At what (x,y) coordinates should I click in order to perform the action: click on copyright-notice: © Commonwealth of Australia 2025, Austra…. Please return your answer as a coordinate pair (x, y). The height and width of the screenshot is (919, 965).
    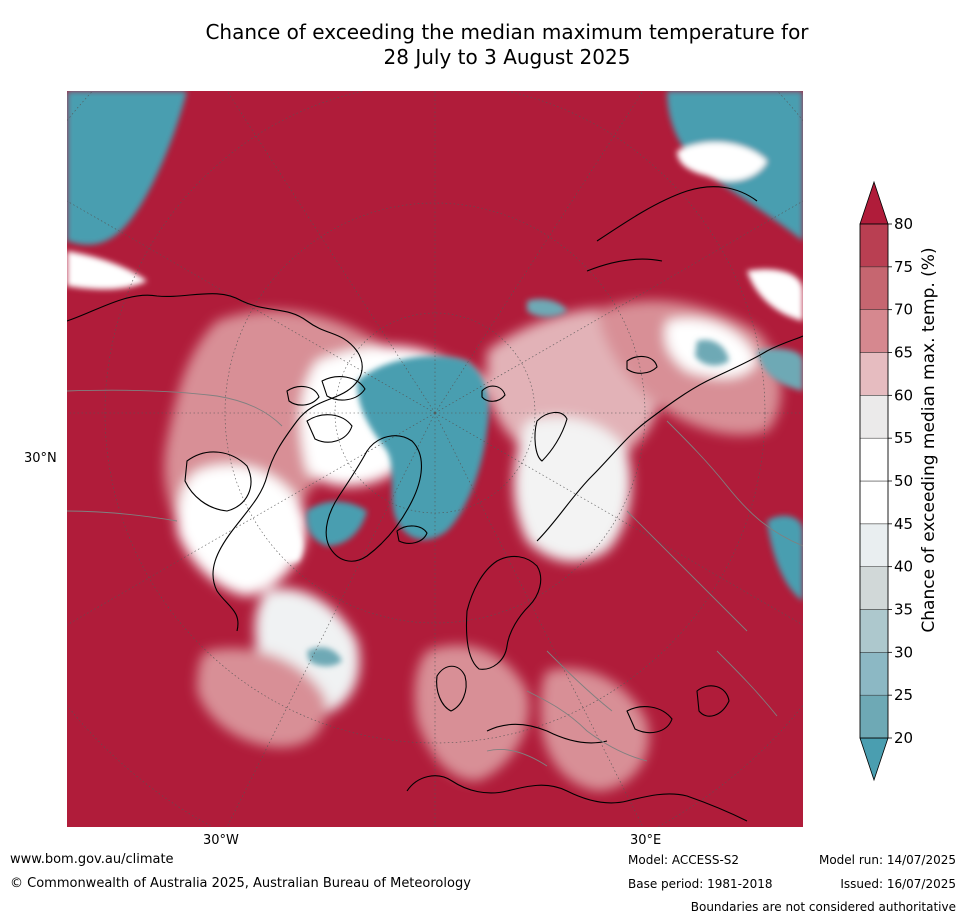
    Looking at the image, I should click on (240, 883).